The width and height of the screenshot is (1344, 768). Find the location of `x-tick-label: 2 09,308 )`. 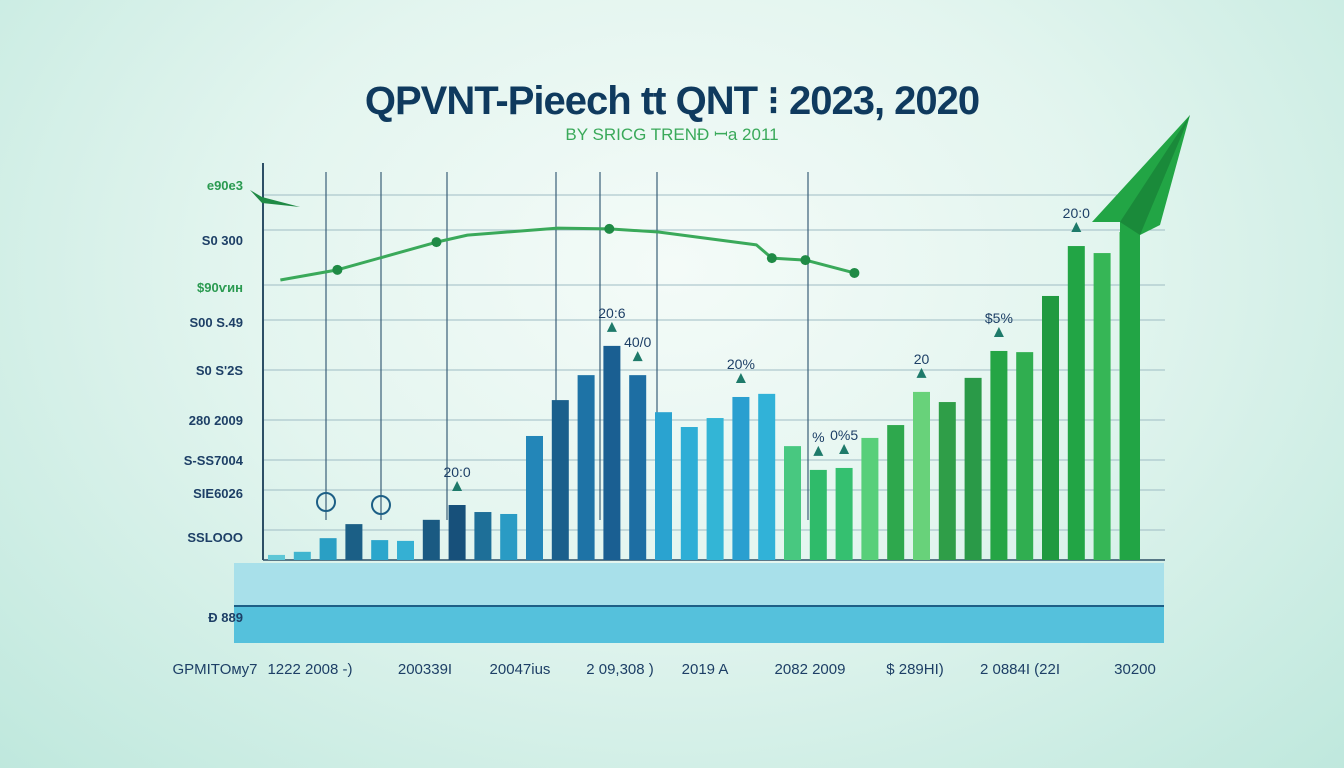

x-tick-label: 2 09,308 ) is located at coordinates (620, 669).